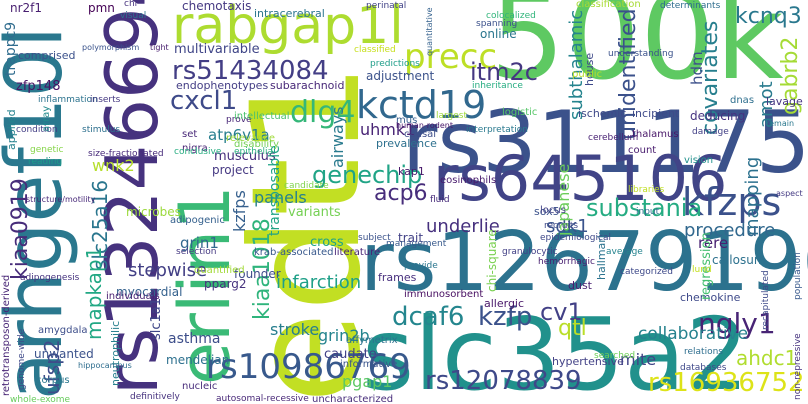 This screenshot has height=404, width=808. Describe the element at coordinates (798, 276) in the screenshot. I see `word: population` at that location.